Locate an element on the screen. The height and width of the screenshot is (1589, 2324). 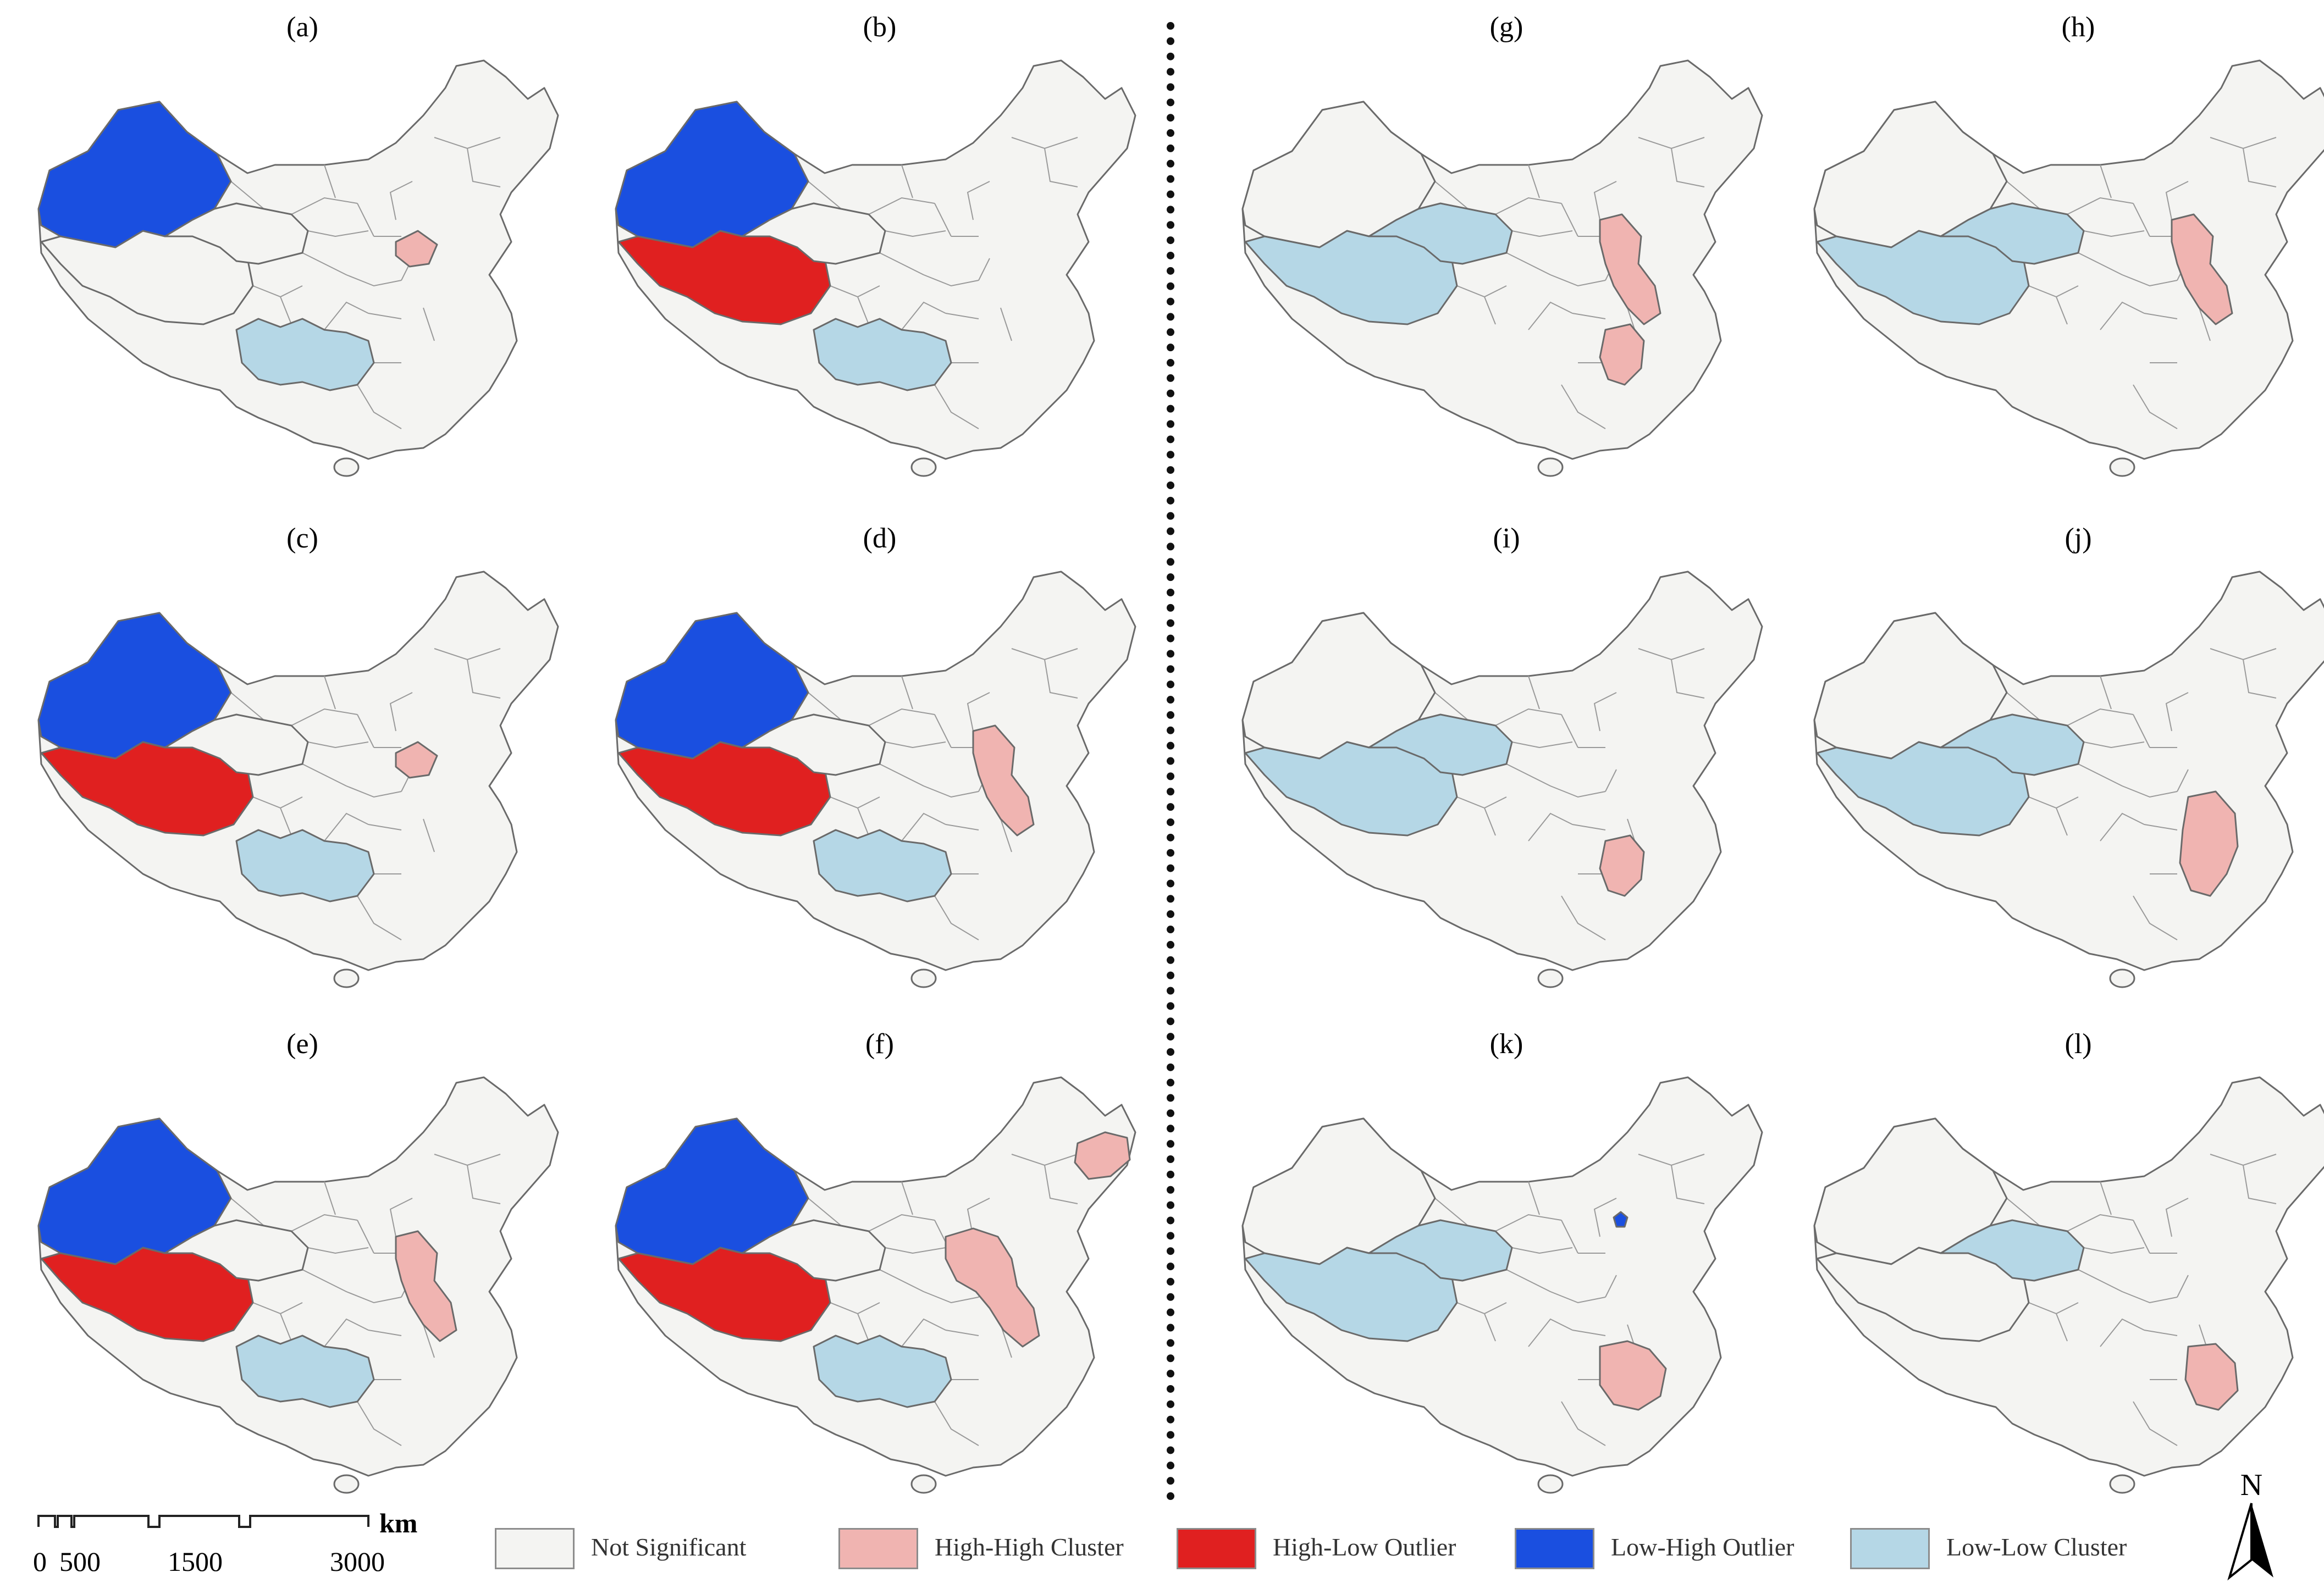
panel-label: (l) is located at coordinates (2078, 1044).